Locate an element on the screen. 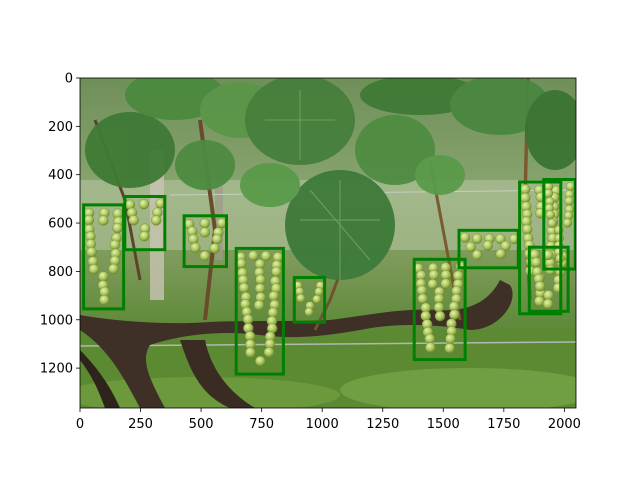  y-axis: 0 200 400 600 800 1000 1200 is located at coordinates (60, 224).